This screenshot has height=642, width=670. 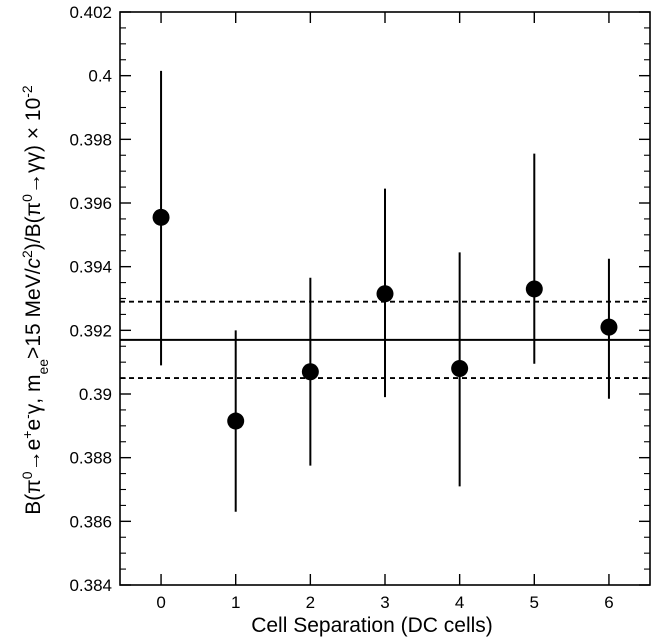 I want to click on y-tick-label: 0.394, so click(x=90, y=267).